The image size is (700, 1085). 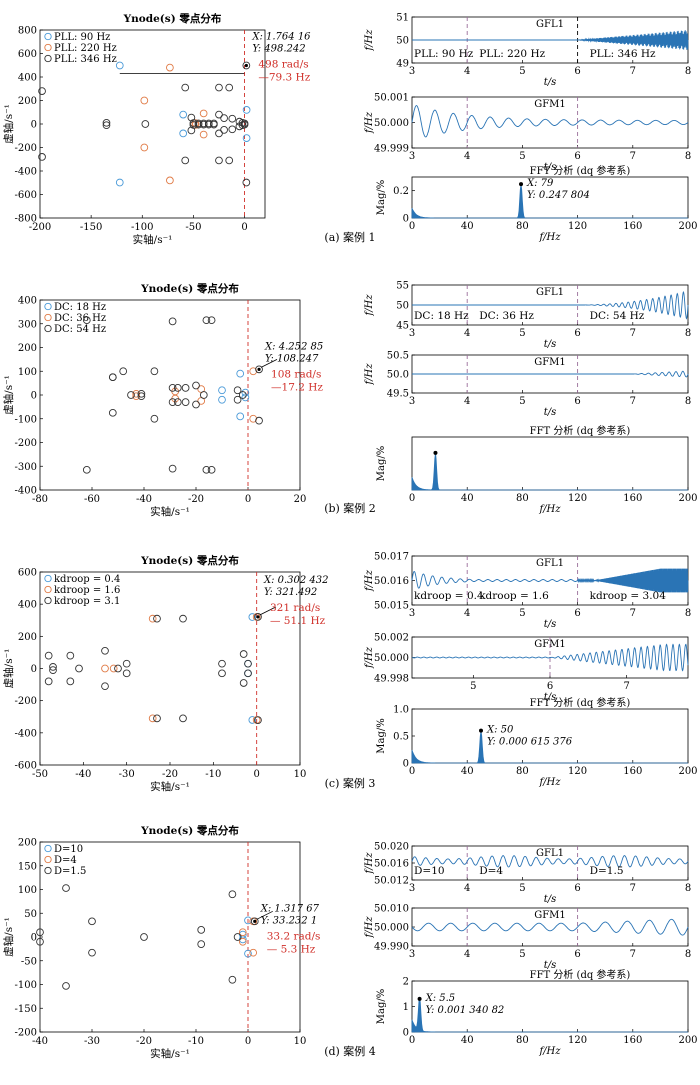 What do you see at coordinates (80, 307) in the screenshot?
I see `legend-label: DC: 18 Hz` at bounding box center [80, 307].